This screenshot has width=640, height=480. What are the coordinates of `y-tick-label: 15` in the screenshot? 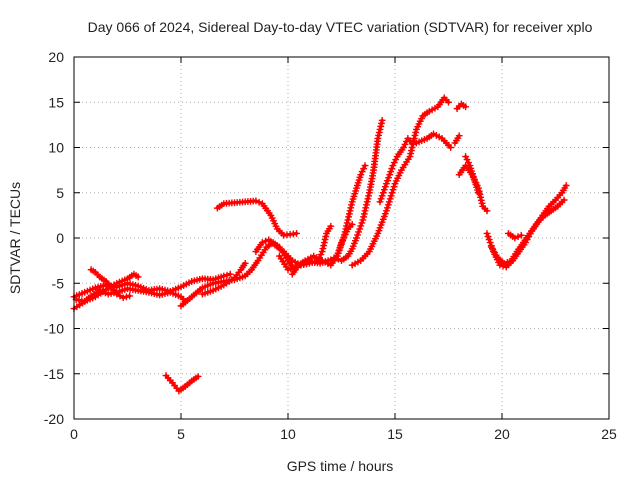 It's located at (56, 102).